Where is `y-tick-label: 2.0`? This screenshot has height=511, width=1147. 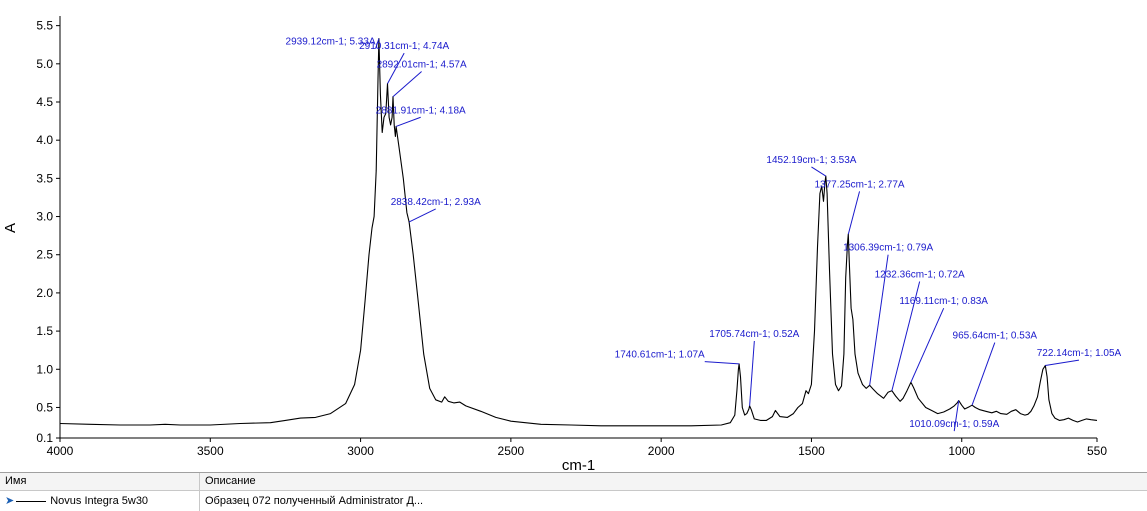 y-tick-label: 2.0 is located at coordinates (44, 293).